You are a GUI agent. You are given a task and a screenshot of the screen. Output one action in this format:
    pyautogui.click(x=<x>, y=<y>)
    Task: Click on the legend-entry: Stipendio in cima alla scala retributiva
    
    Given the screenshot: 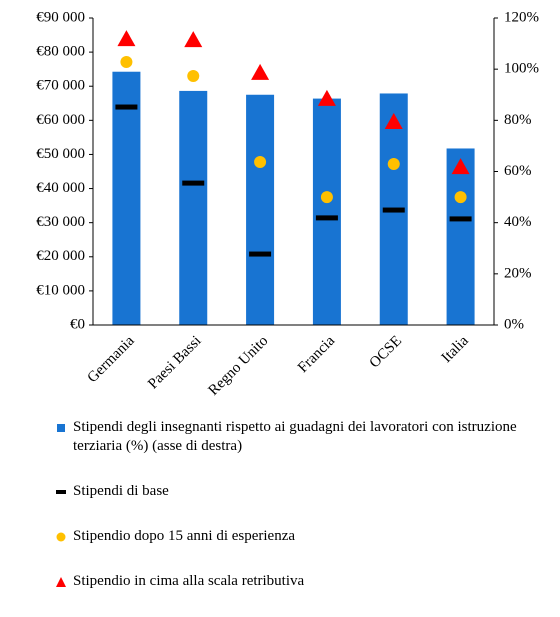 What is the action you would take?
    pyautogui.click(x=301, y=581)
    